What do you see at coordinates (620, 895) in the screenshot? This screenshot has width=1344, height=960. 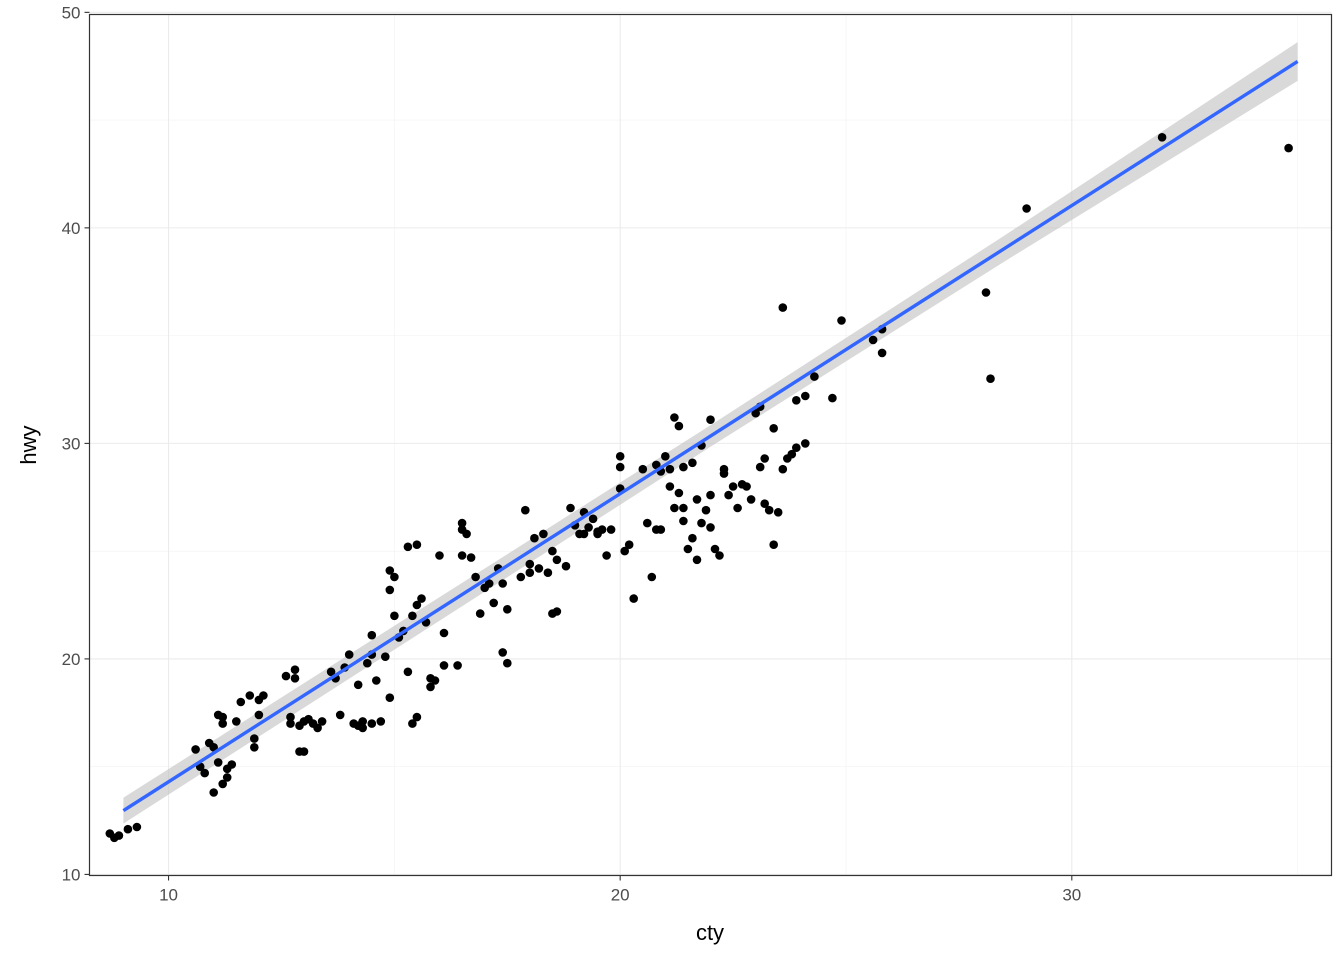 I see `x-tick-label: 20` at bounding box center [620, 895].